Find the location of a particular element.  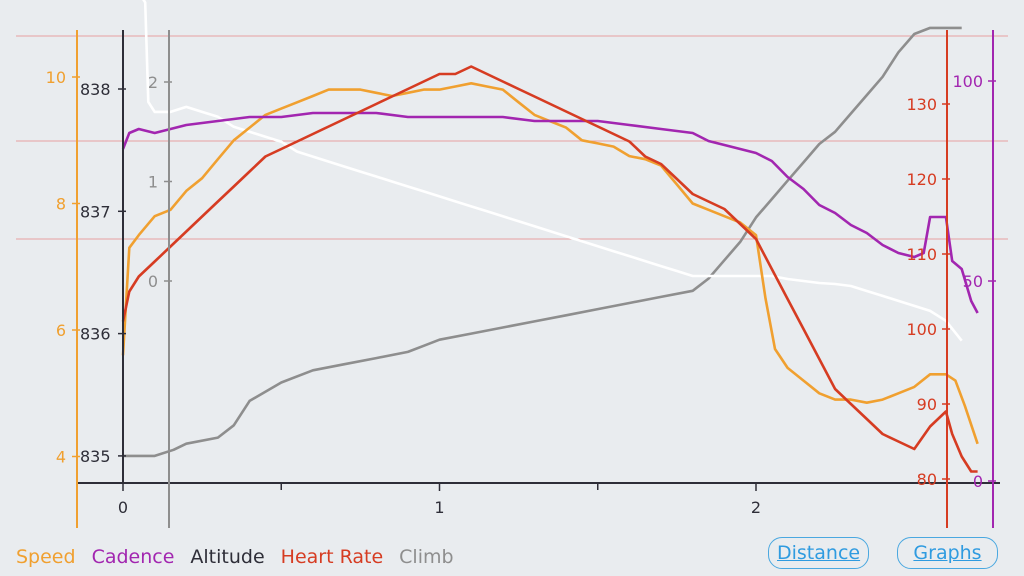

heart-rate-tick-label-120: 120 is located at coordinates (921, 179).